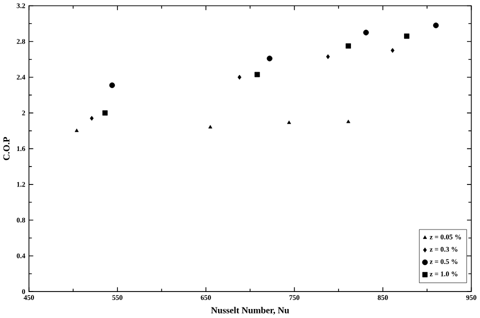 Image resolution: width=480 pixels, height=318 pixels. What do you see at coordinates (250, 310) in the screenshot?
I see `x-axis-title: Nusselt Number, Nu` at bounding box center [250, 310].